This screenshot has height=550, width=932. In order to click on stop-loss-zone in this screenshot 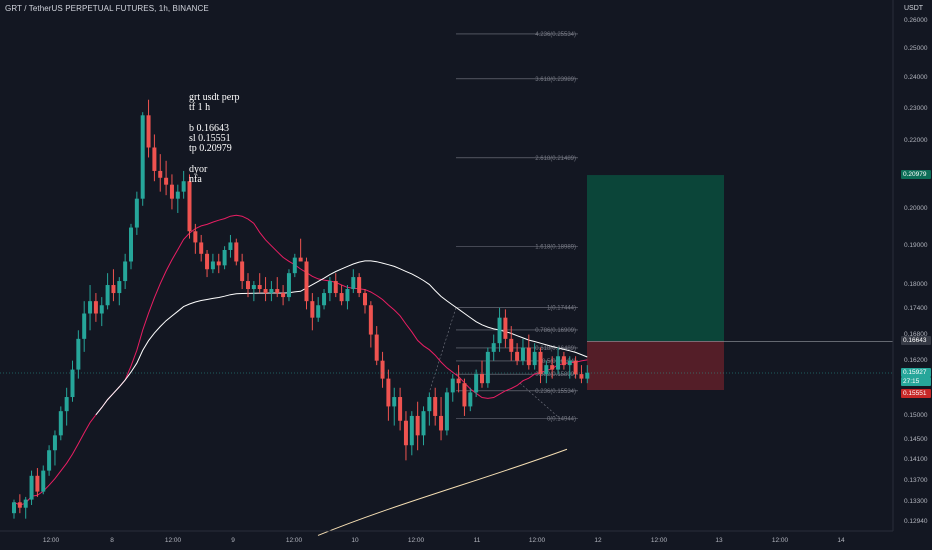, I will do `click(655, 366)`.